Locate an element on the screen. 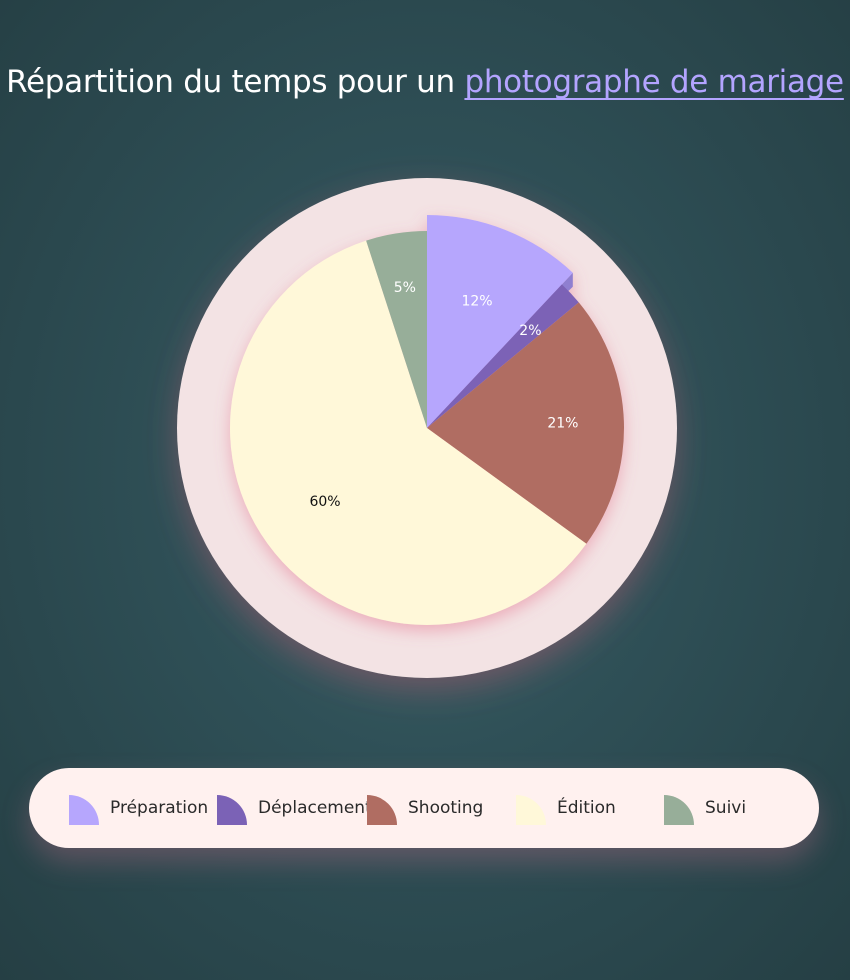 The image size is (850, 980). data-label-edition: 60% is located at coordinates (324, 502).